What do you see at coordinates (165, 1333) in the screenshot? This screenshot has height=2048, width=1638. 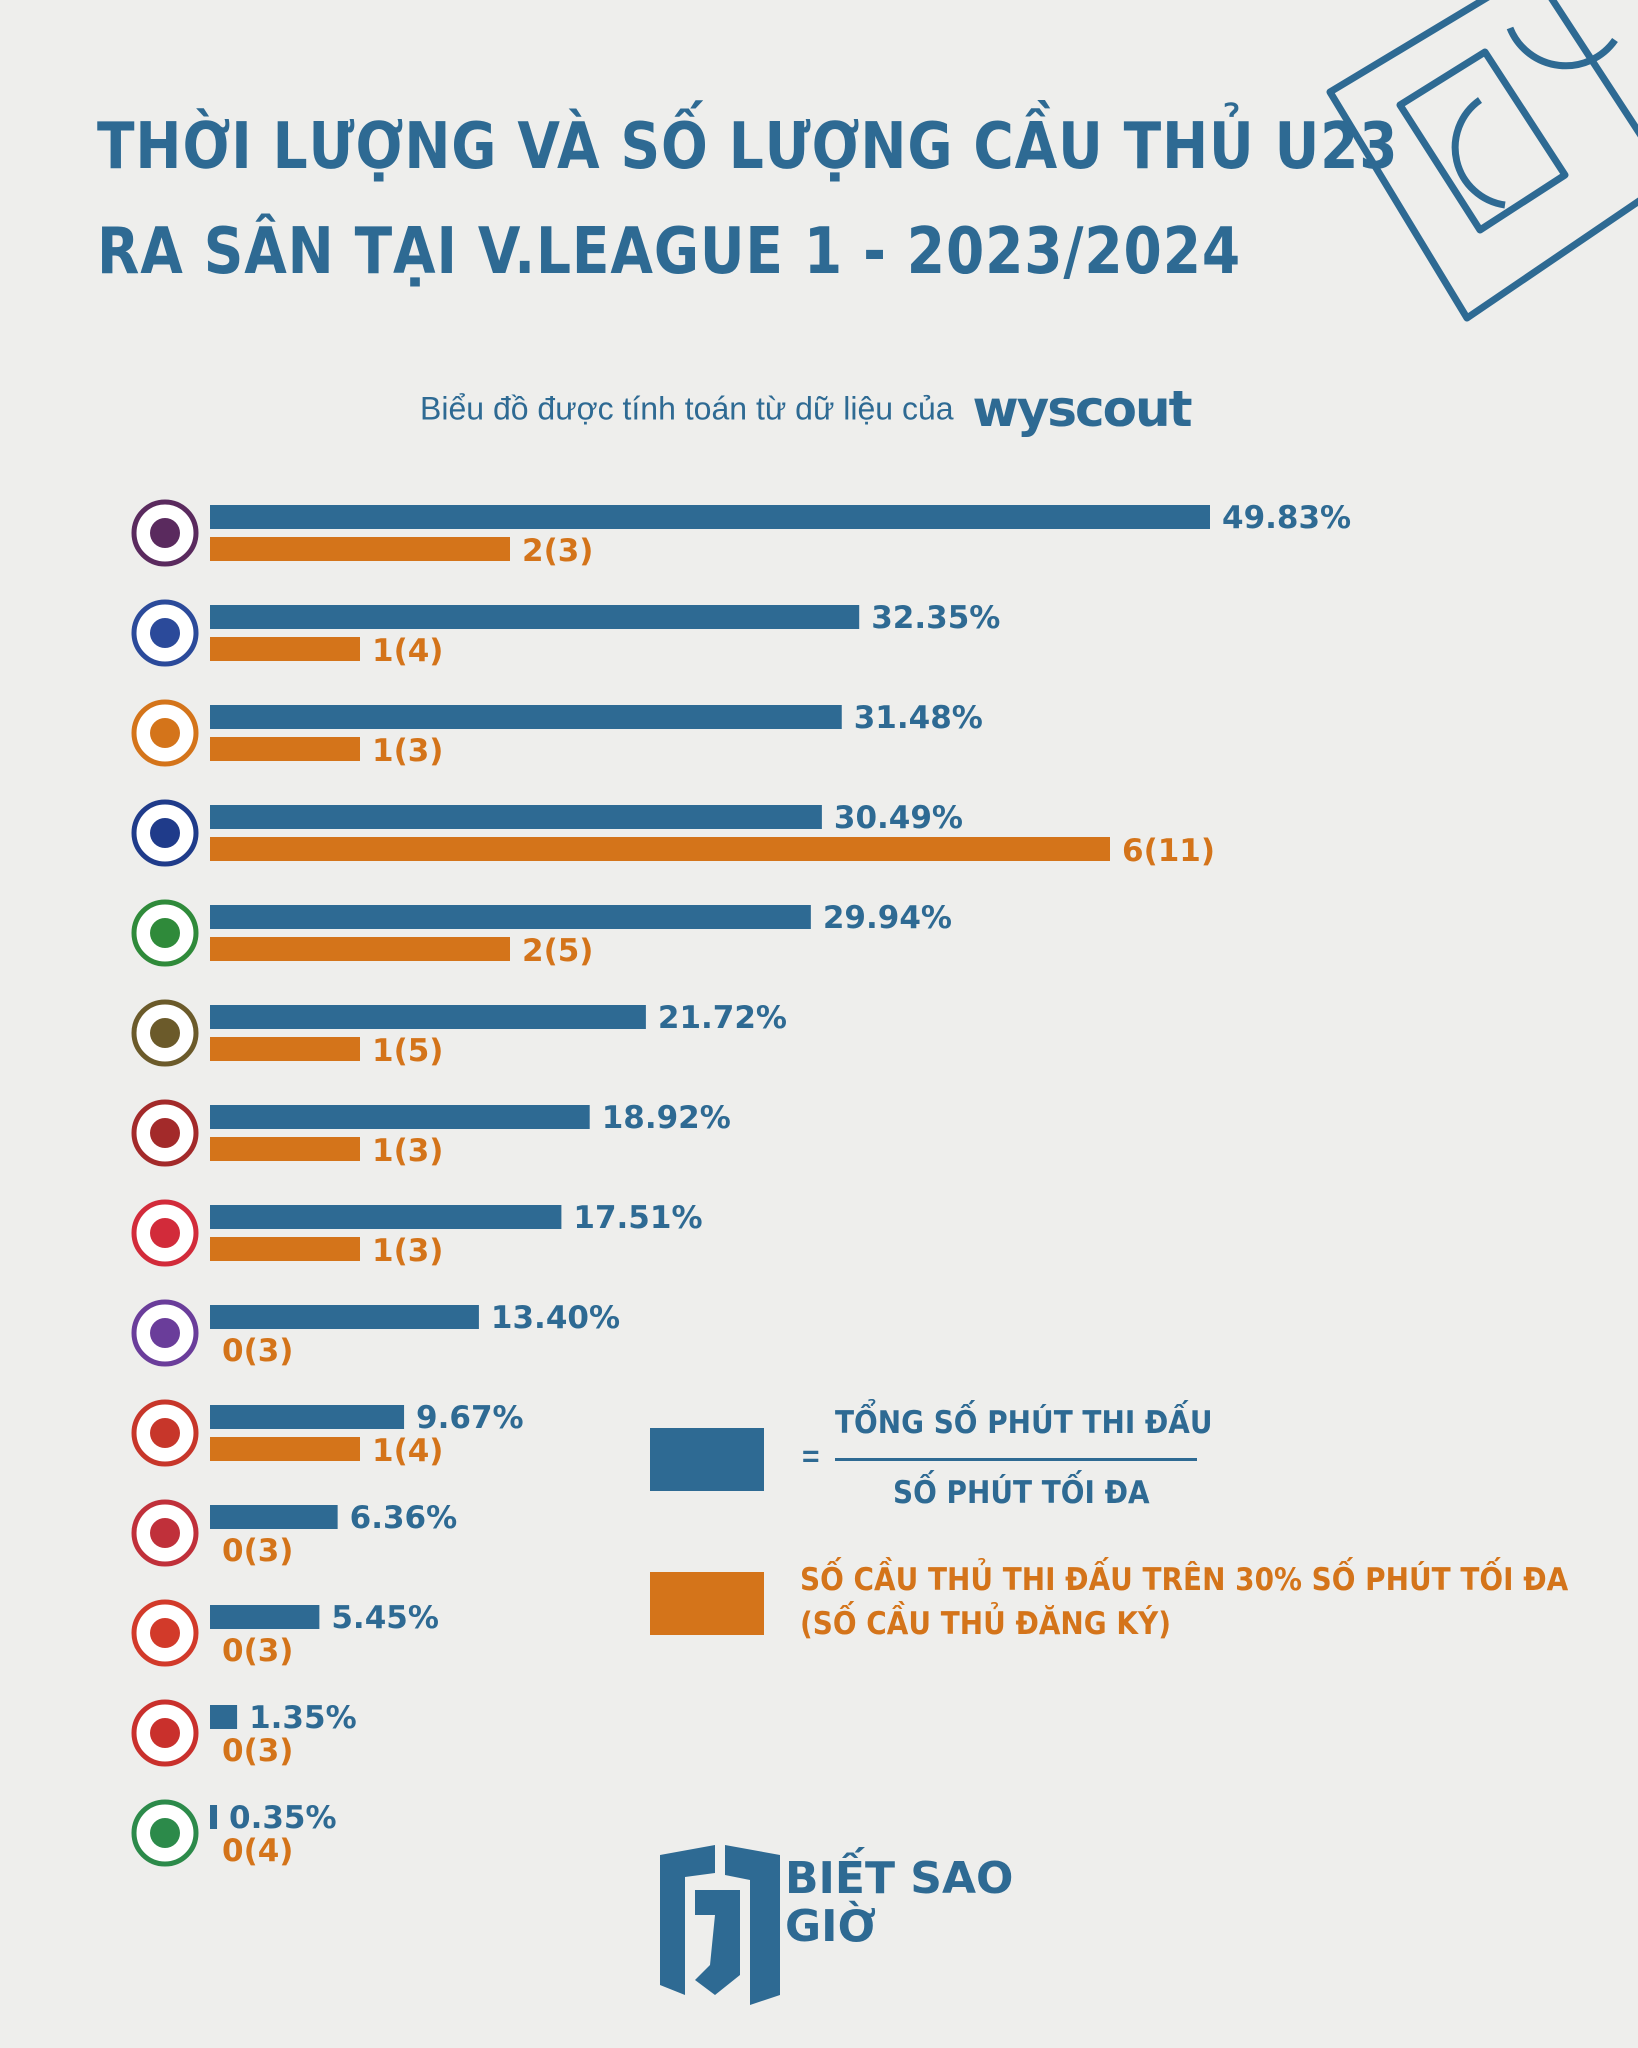 I see `ha-noi-crest-icon-core` at bounding box center [165, 1333].